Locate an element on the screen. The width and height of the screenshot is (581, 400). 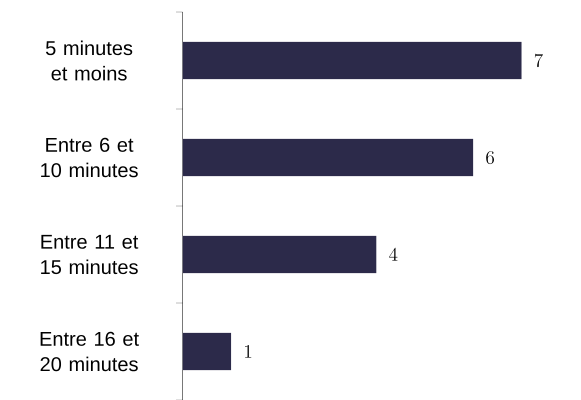
data-label: 7 is located at coordinates (538, 61).